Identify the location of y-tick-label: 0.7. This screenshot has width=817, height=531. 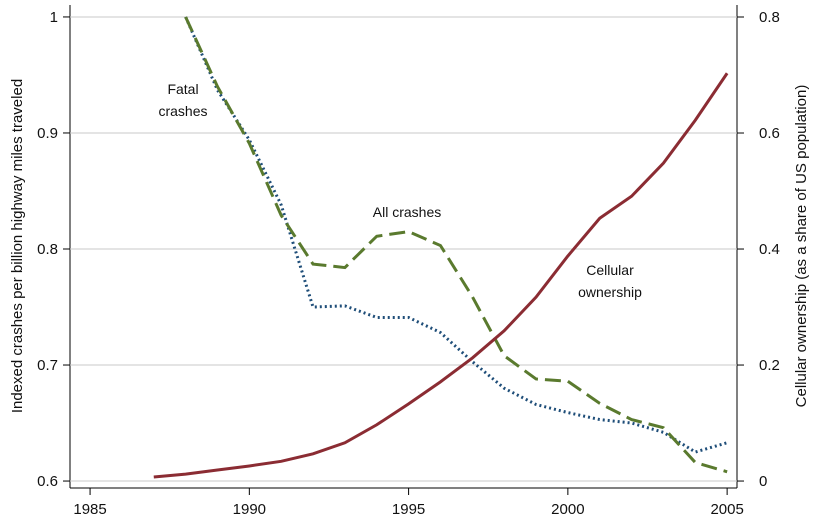
(47, 365).